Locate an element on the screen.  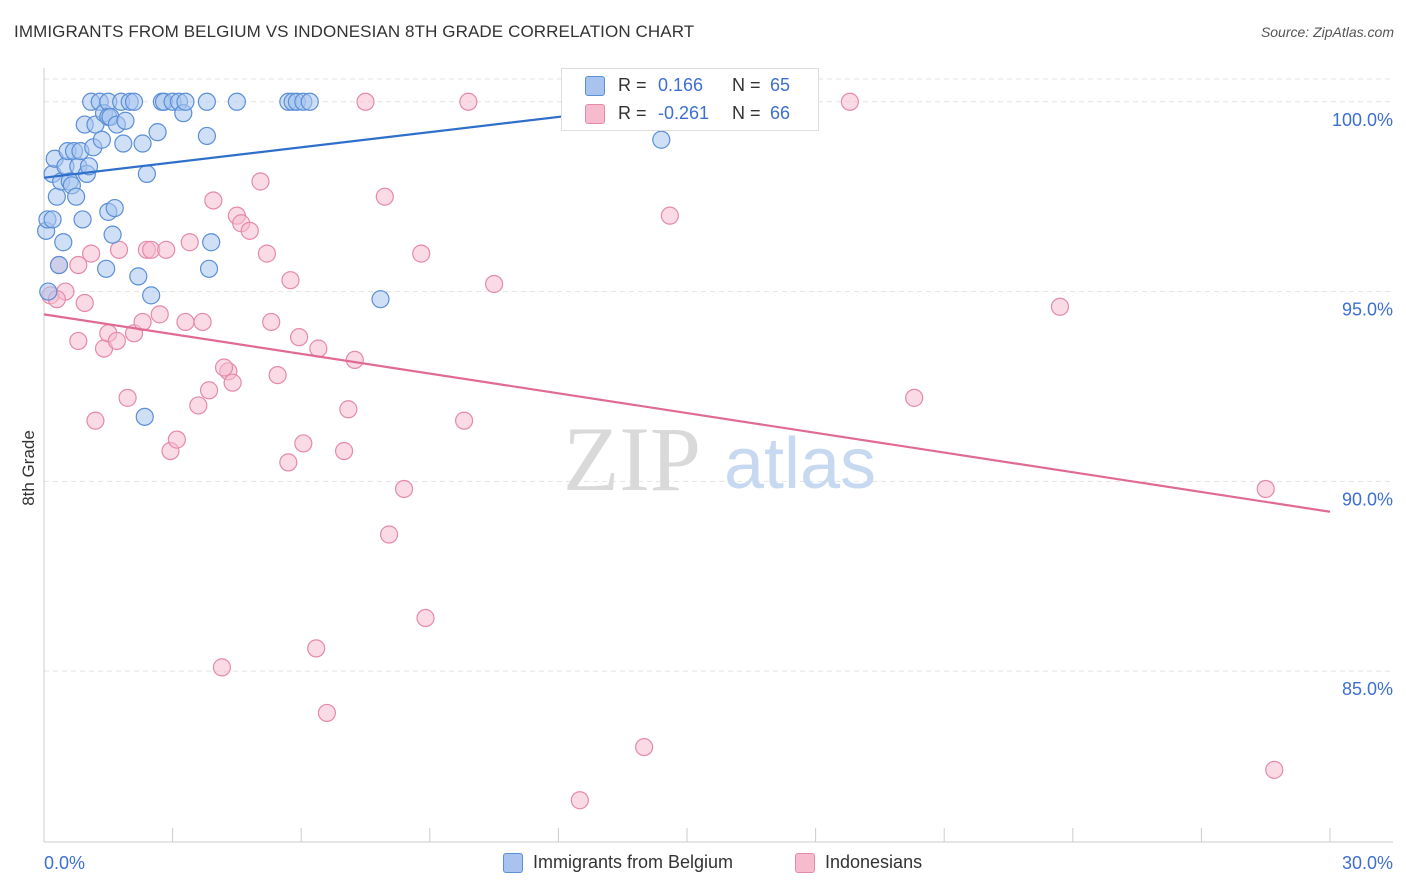
legend-swatch-blue is located at coordinates (513, 862).